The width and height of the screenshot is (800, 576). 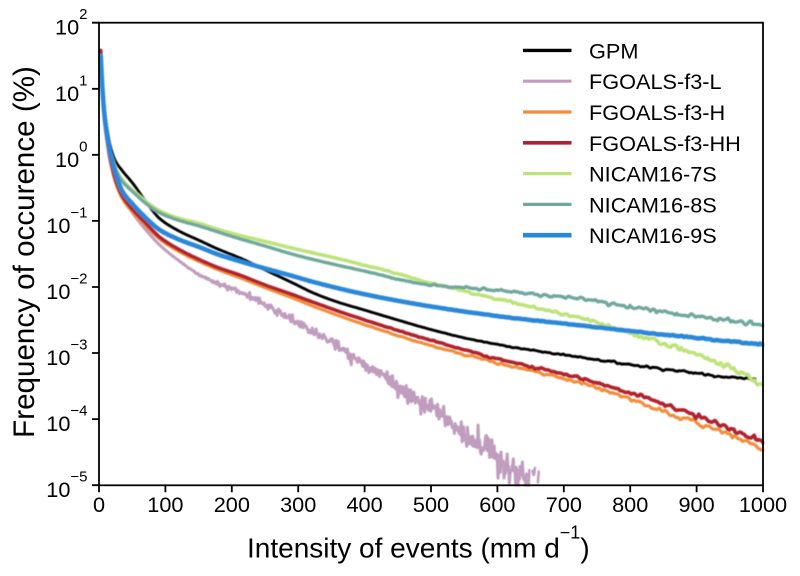 I want to click on svg-text: GPM, so click(x=613, y=50).